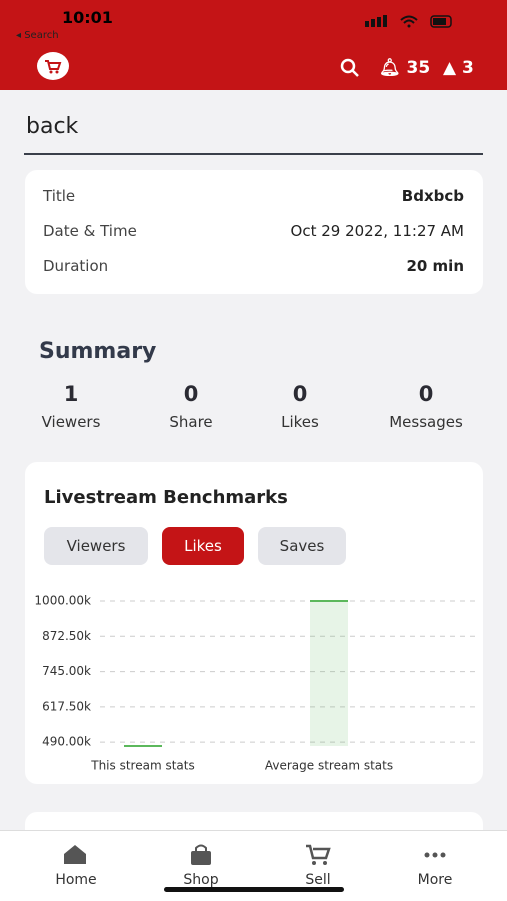 This screenshot has width=507, height=901. What do you see at coordinates (435, 266) in the screenshot?
I see `detail-value: 20 min` at bounding box center [435, 266].